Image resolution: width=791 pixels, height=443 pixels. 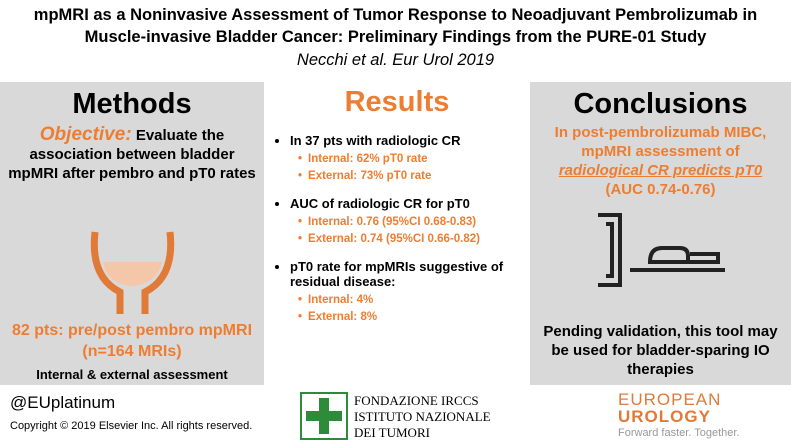 I want to click on institute-line: ISTITUTO NAZIONALE, so click(x=422, y=416).